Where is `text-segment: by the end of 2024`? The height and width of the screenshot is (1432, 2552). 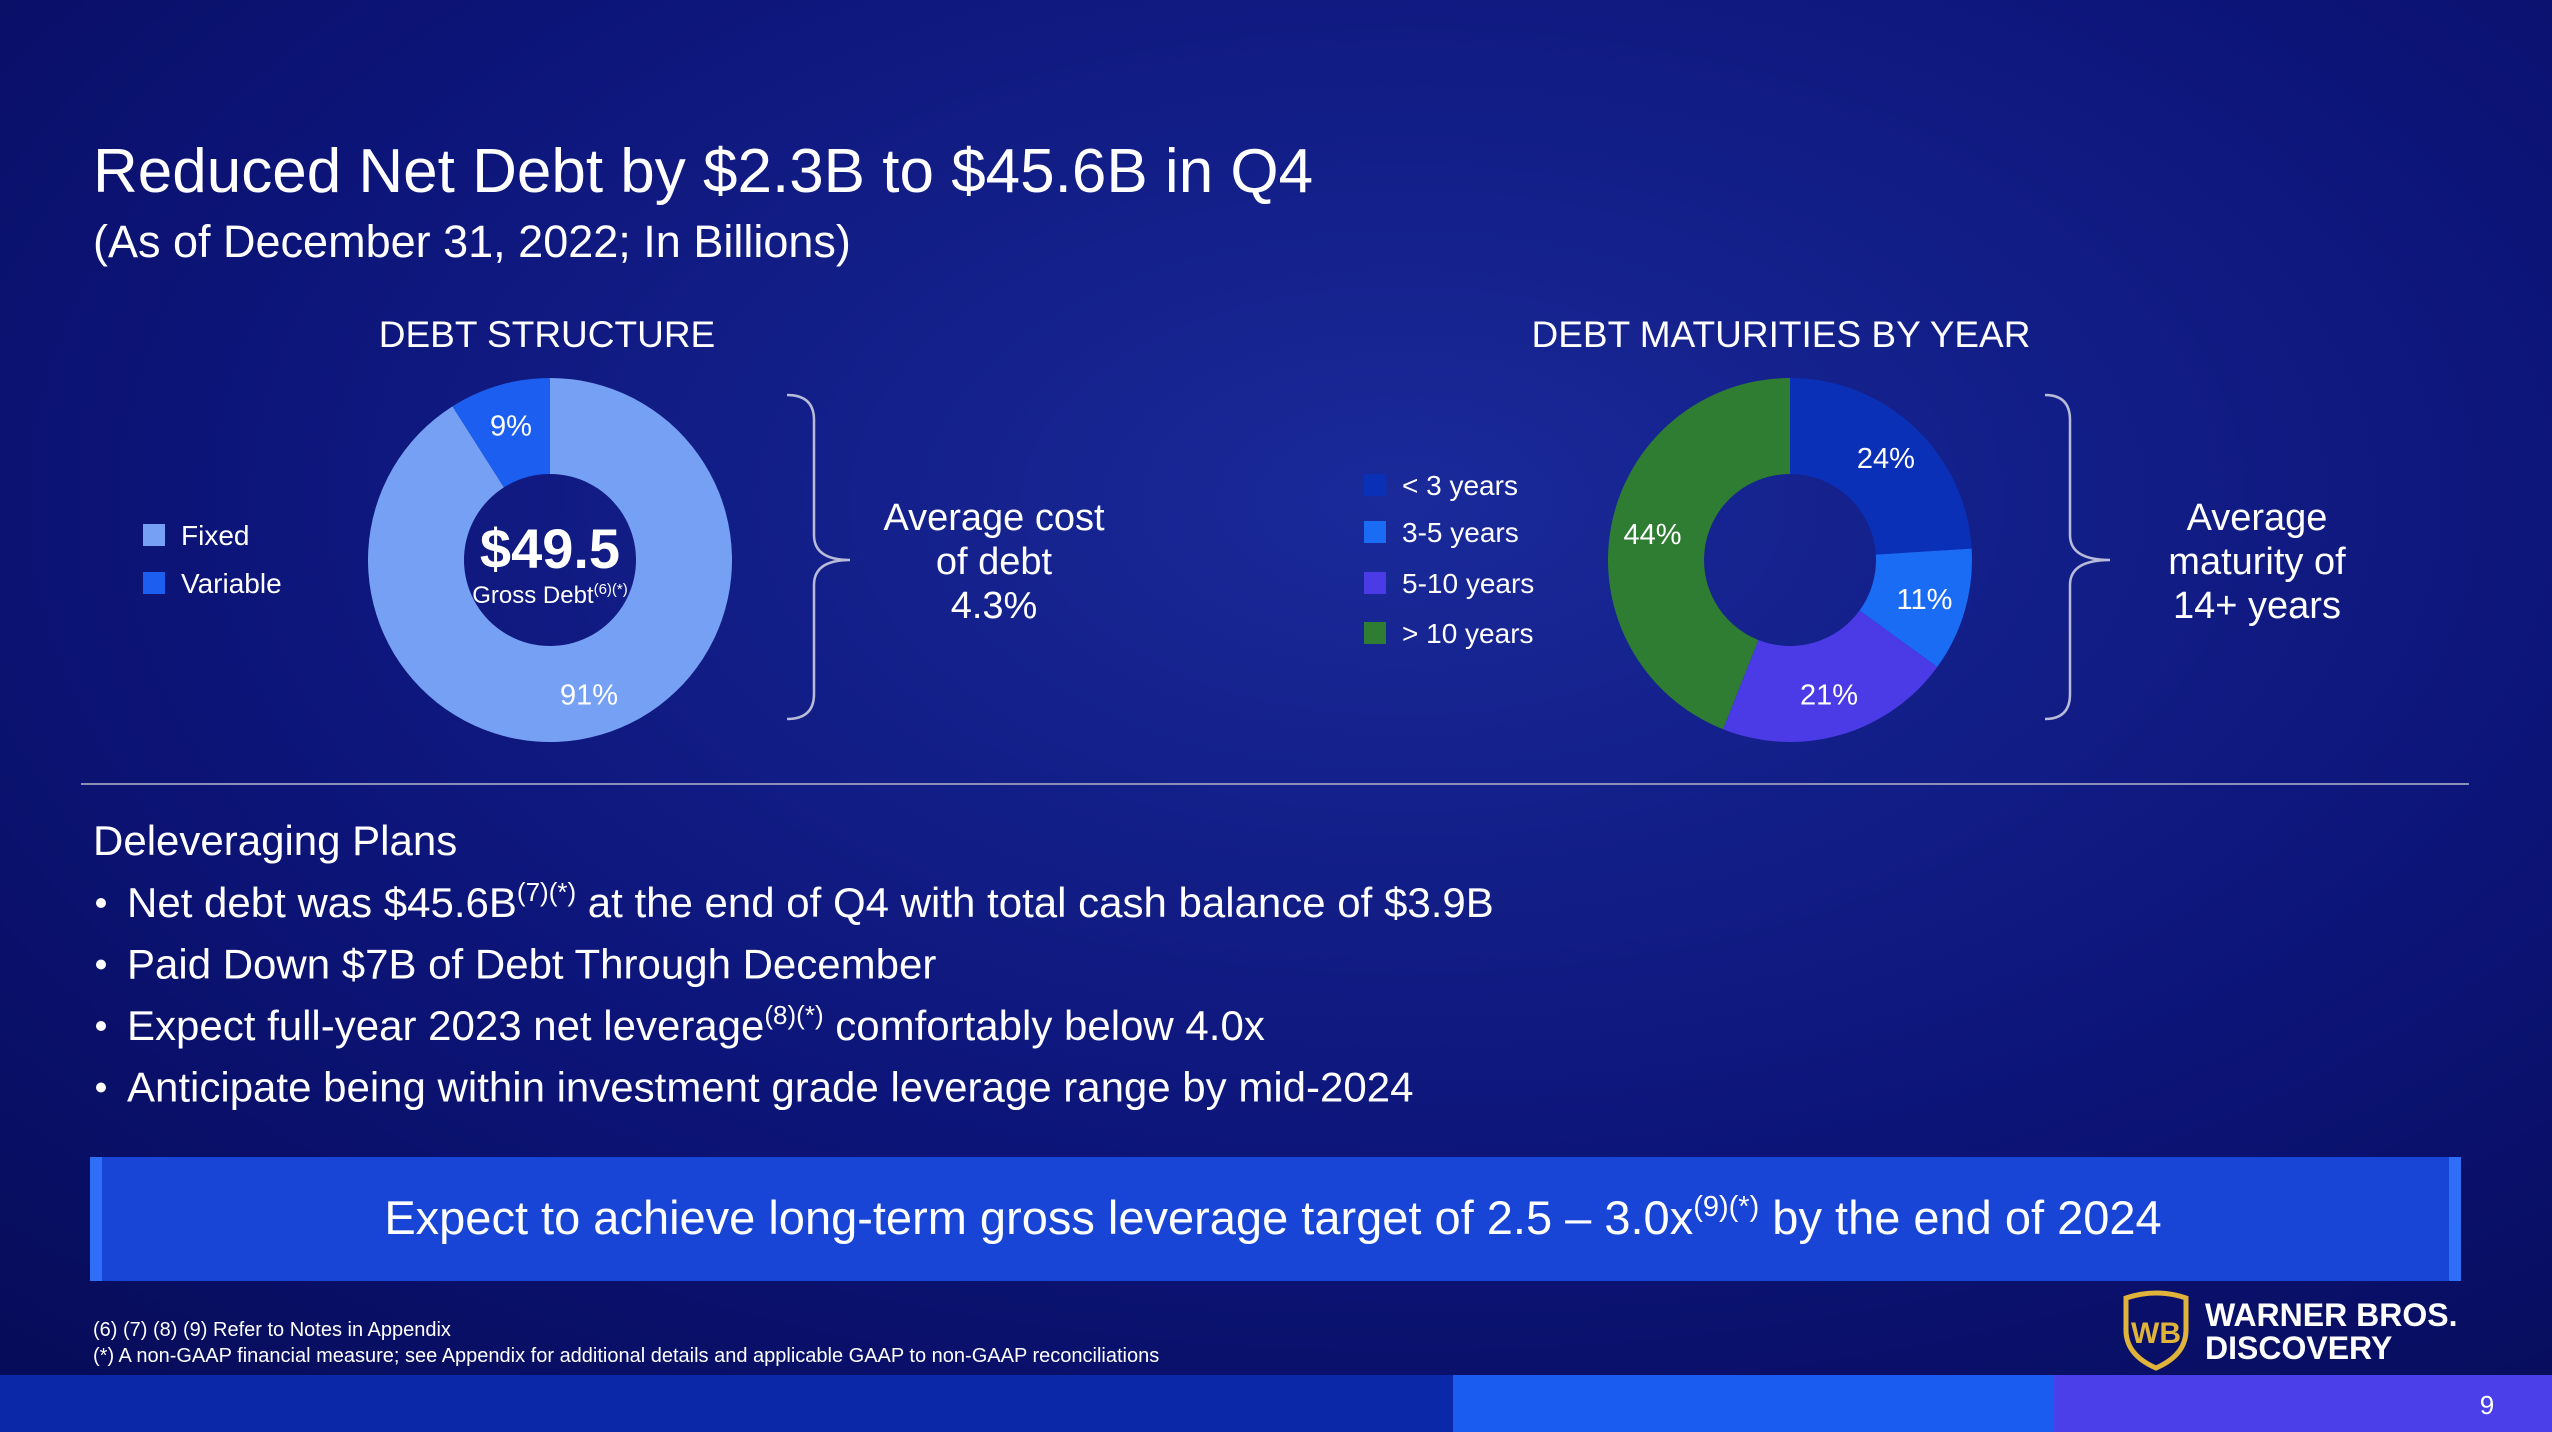 text-segment: by the end of 2024 is located at coordinates (1960, 1217).